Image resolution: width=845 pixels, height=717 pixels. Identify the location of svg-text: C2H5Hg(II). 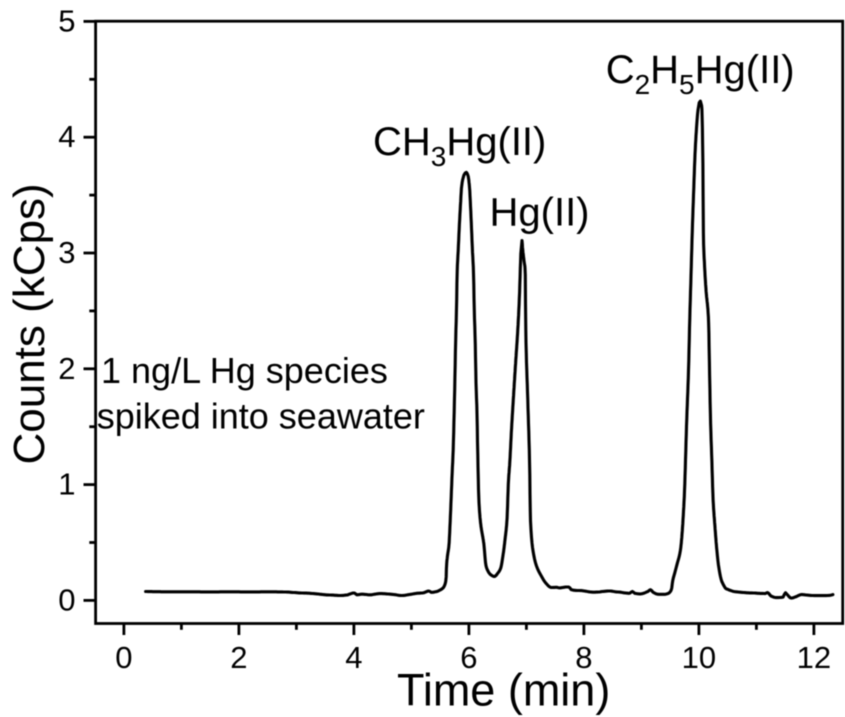
(700, 74).